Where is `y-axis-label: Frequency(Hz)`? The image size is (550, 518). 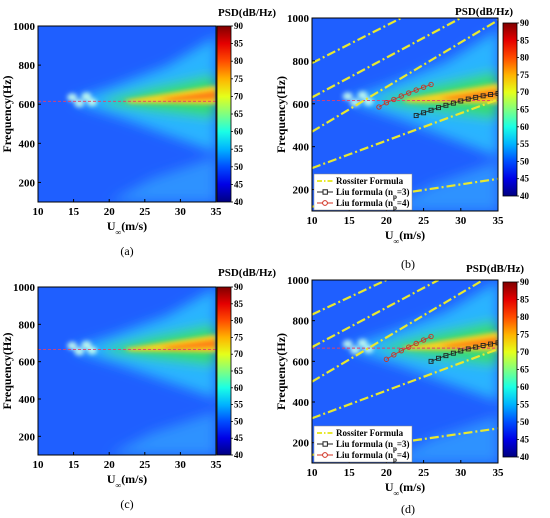
y-axis-label: Frequency(Hz) is located at coordinates (7, 370).